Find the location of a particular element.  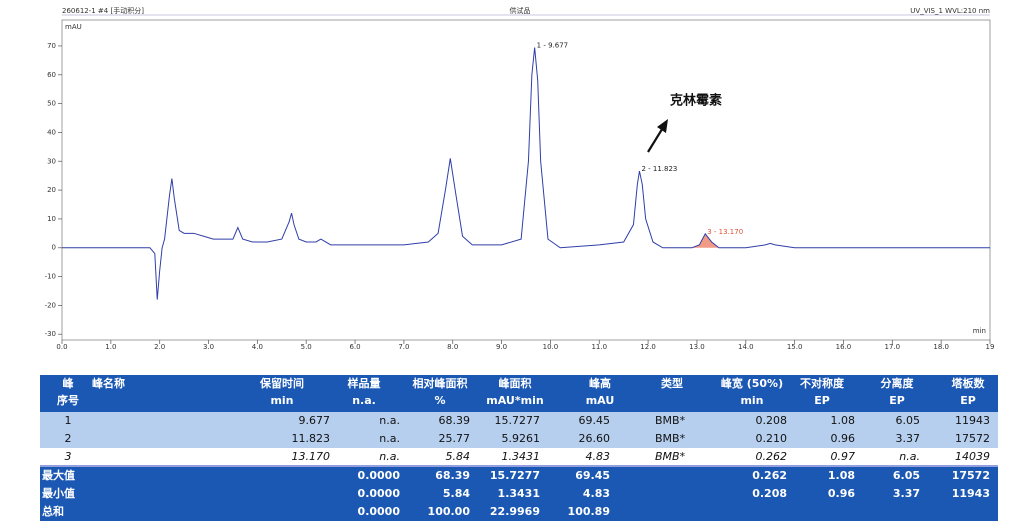

table-summary-cell: 15.7277 is located at coordinates (515, 475).